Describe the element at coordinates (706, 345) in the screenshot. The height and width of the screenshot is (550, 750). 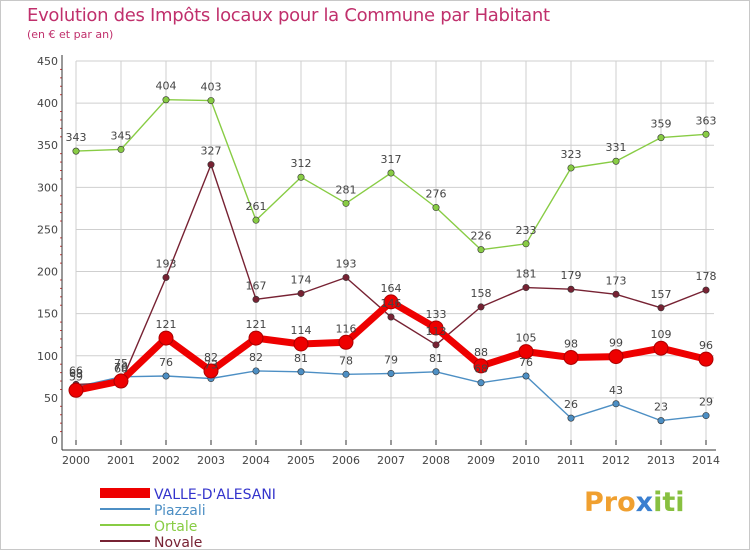
I see `data-label: 96` at that location.